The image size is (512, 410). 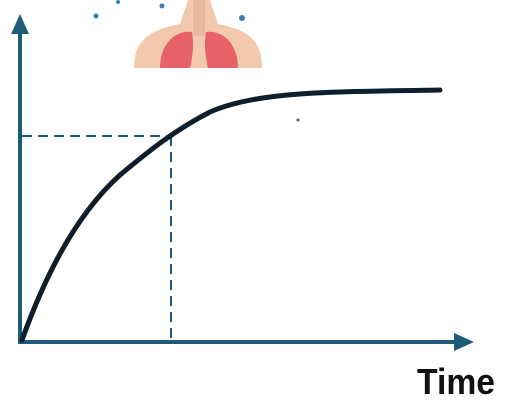 I want to click on y-axis-arrow, so click(x=20, y=24).